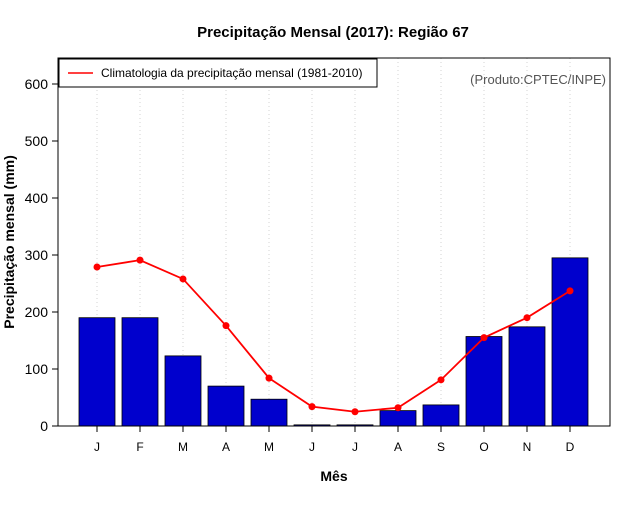  Describe the element at coordinates (139, 447) in the screenshot. I see `x-tick-label: F` at that location.